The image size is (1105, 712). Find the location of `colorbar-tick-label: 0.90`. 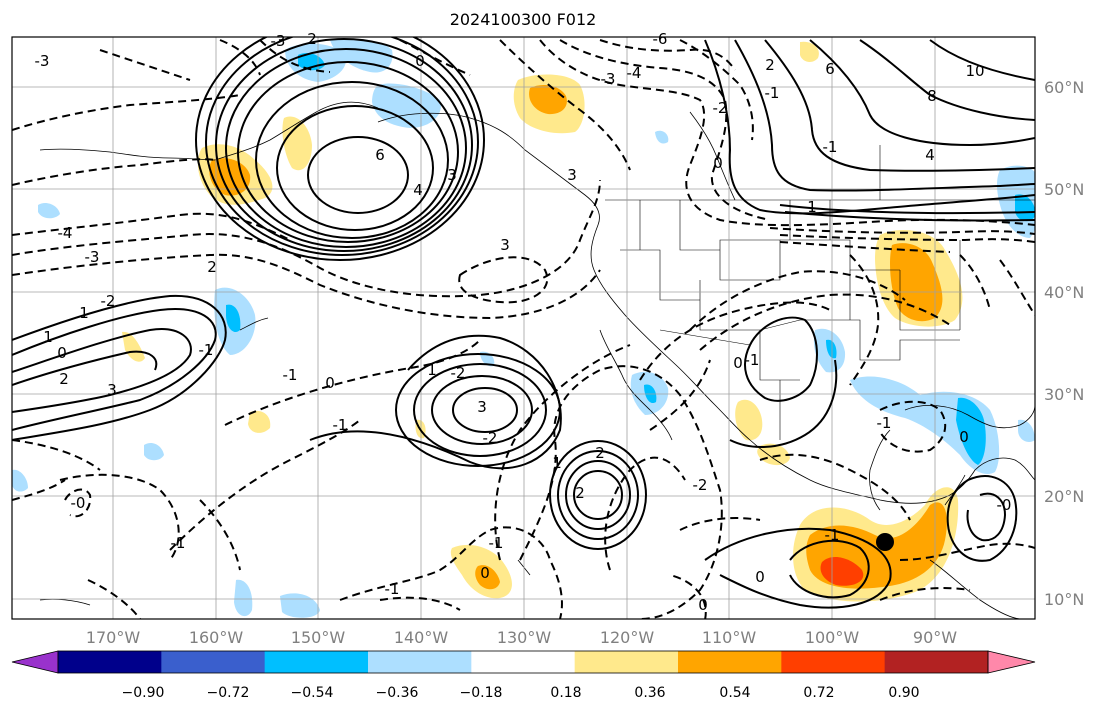

colorbar-tick-label: 0.90 is located at coordinates (903, 693).